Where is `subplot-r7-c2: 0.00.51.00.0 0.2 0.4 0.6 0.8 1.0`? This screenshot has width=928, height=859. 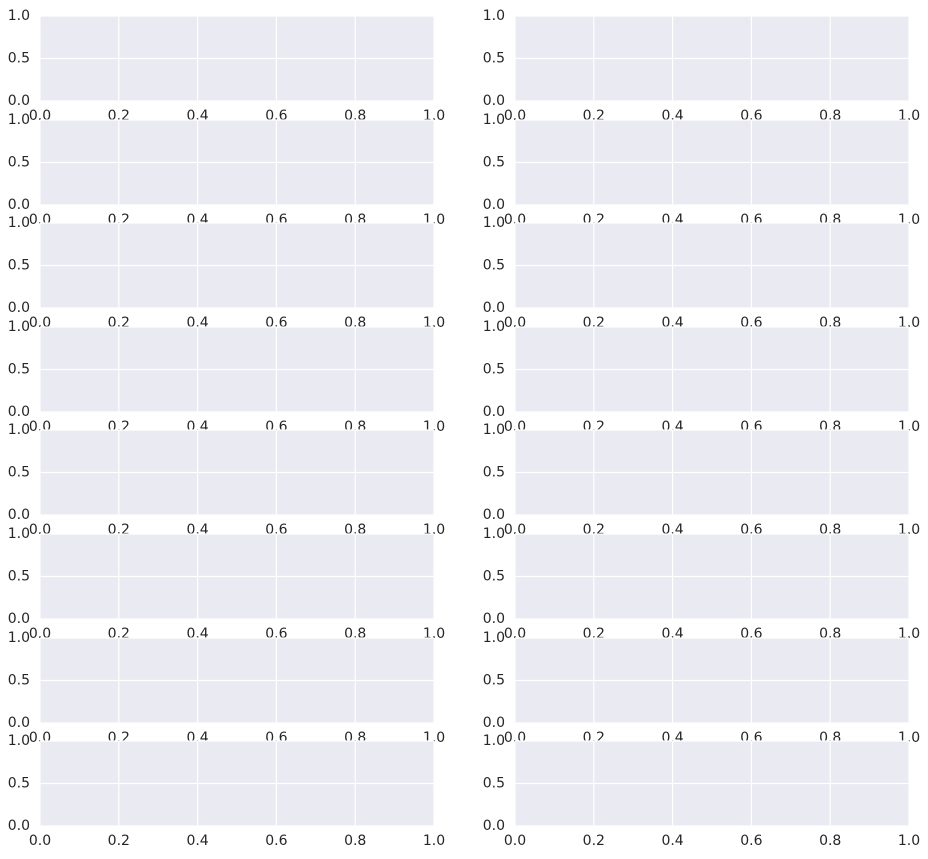 subplot-r7-c2: 0.00.51.00.0 0.2 0.4 0.6 0.8 1.0 is located at coordinates (701, 688).